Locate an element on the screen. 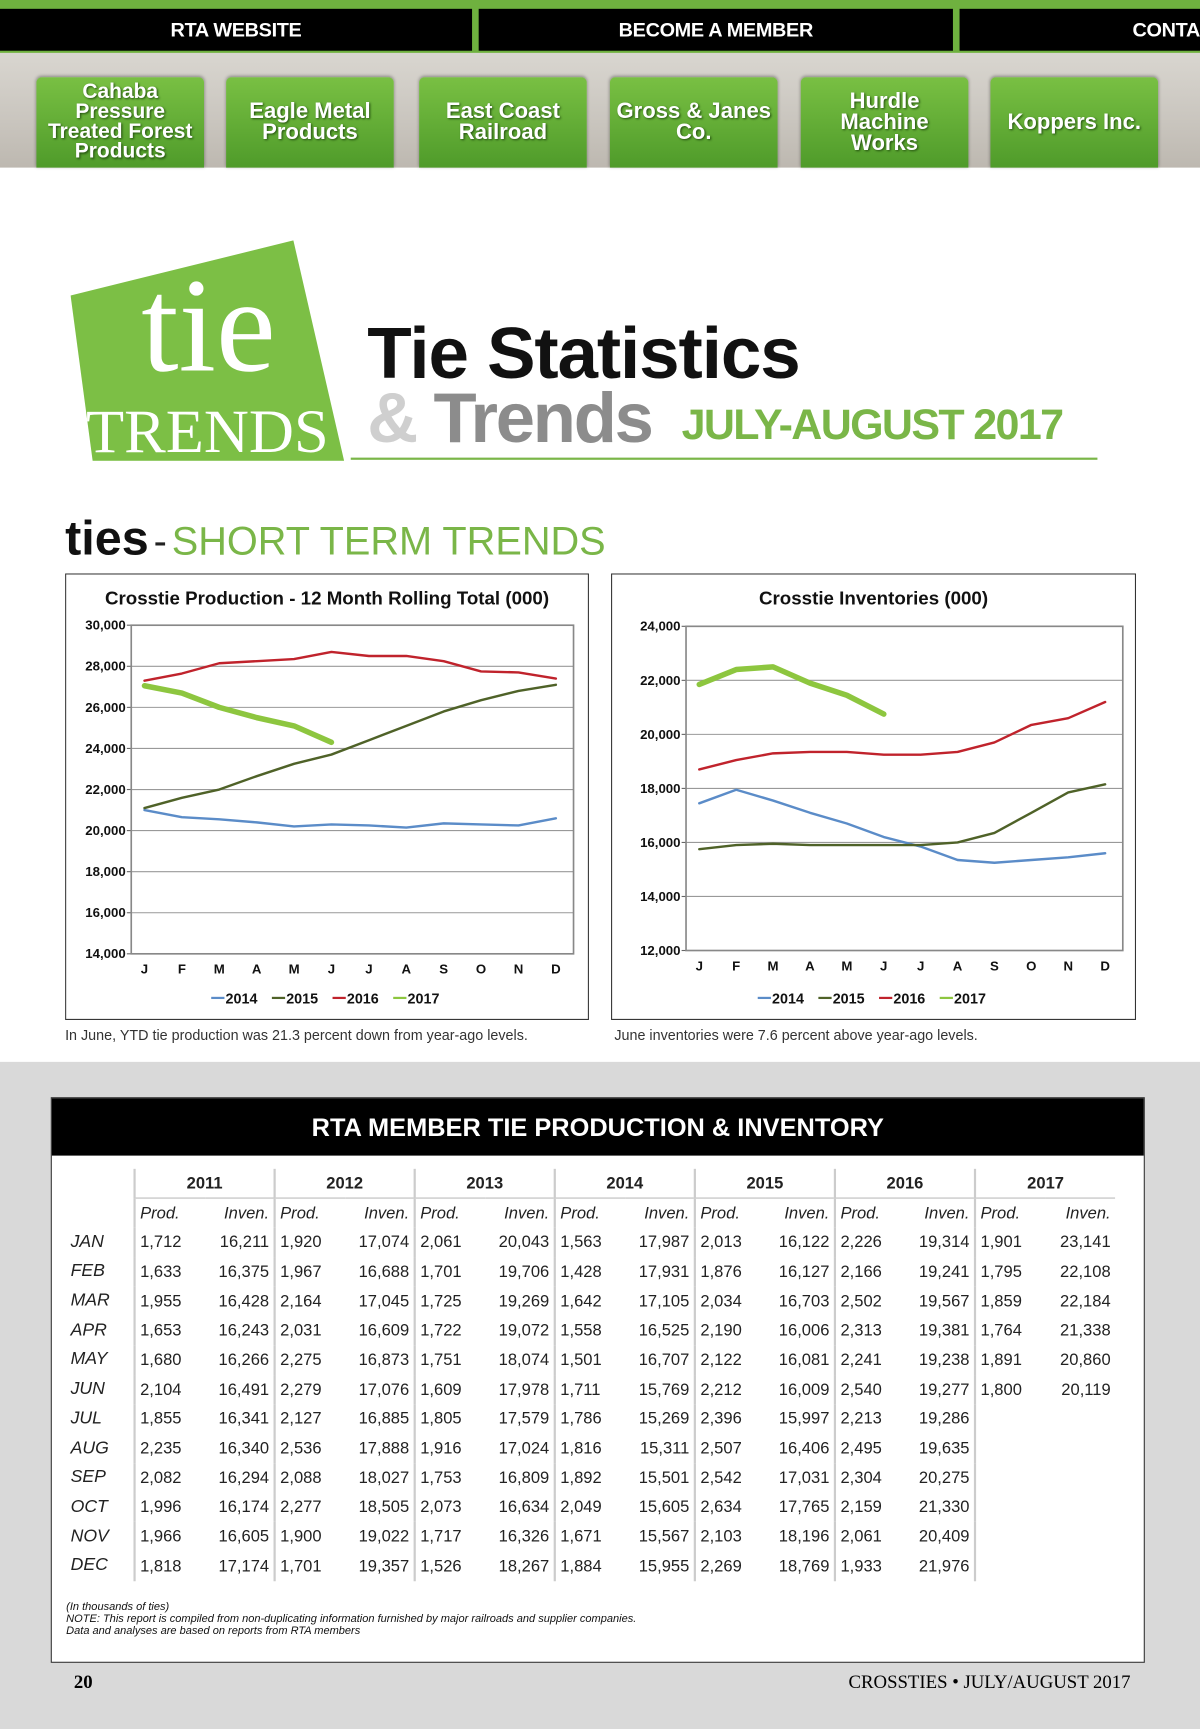  legend-label: 2015 is located at coordinates (302, 999).